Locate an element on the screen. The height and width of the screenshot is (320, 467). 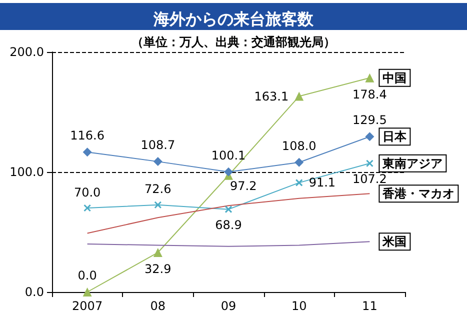
data-label: 32.9 is located at coordinates (158, 269).